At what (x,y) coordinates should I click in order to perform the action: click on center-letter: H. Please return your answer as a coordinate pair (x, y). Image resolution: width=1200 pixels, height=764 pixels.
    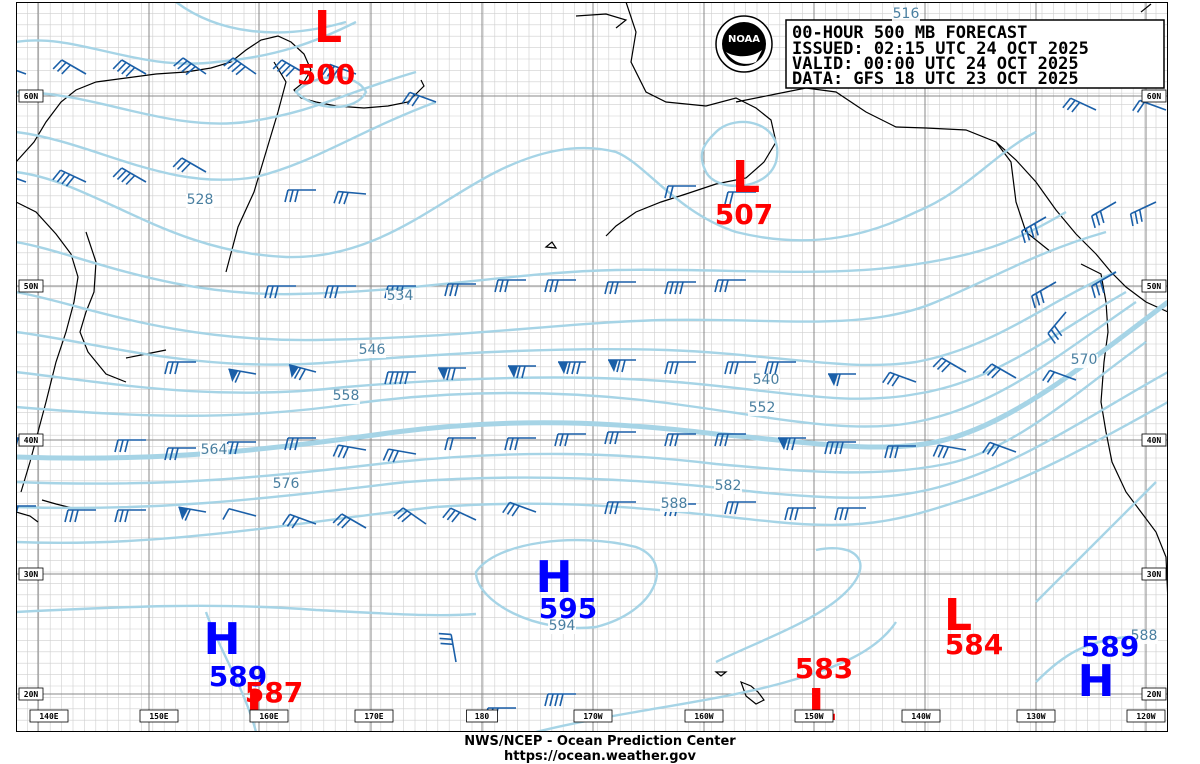
    Looking at the image, I should click on (222, 639).